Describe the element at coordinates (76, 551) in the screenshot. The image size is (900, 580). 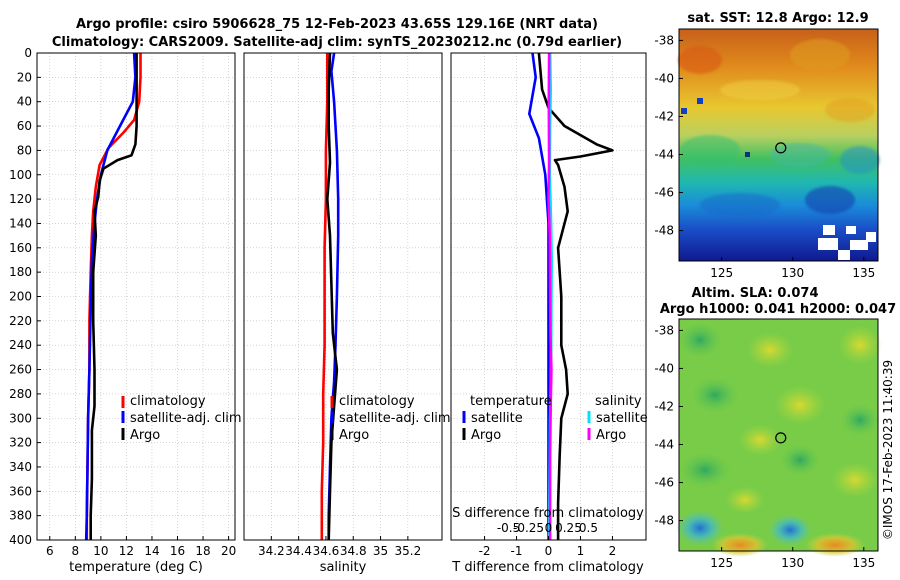
I see `x-tick-label: 8` at that location.